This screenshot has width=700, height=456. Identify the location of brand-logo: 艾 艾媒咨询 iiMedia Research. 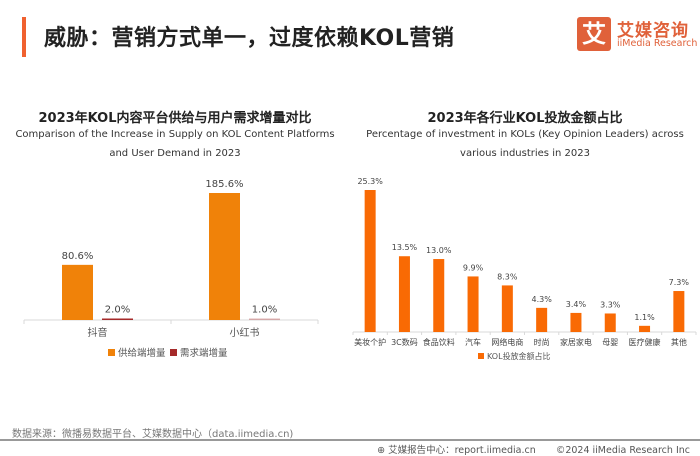
(637, 34).